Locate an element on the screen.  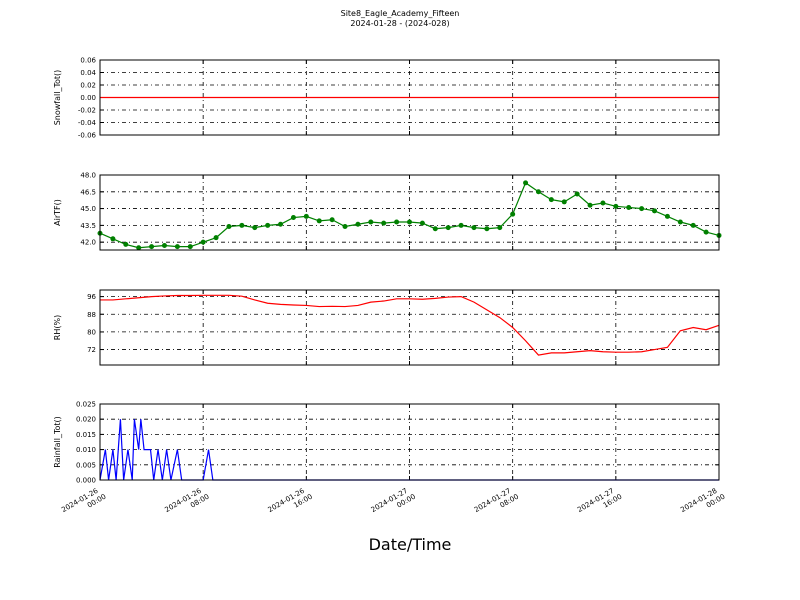
series-line is located at coordinates (410, 325).